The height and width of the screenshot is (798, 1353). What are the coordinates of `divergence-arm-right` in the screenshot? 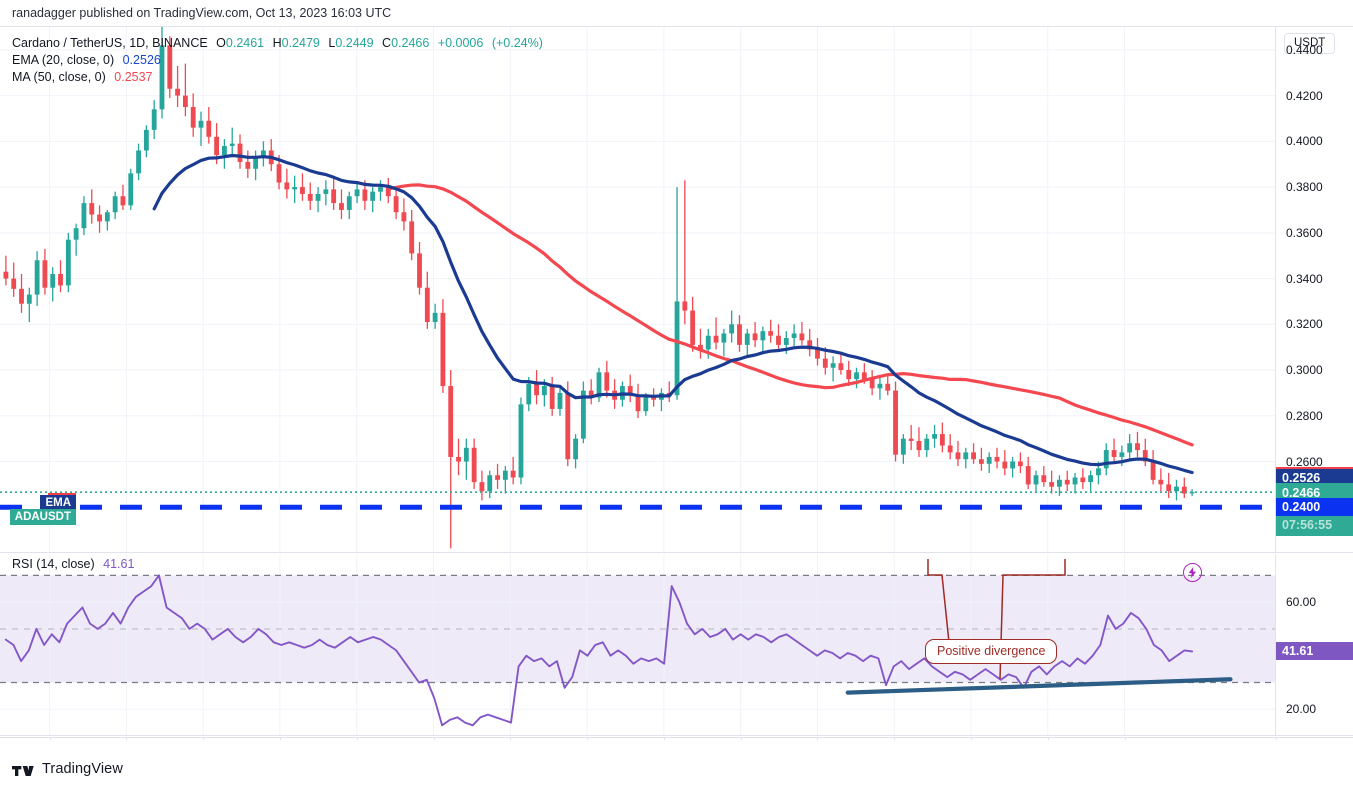 It's located at (1032, 619).